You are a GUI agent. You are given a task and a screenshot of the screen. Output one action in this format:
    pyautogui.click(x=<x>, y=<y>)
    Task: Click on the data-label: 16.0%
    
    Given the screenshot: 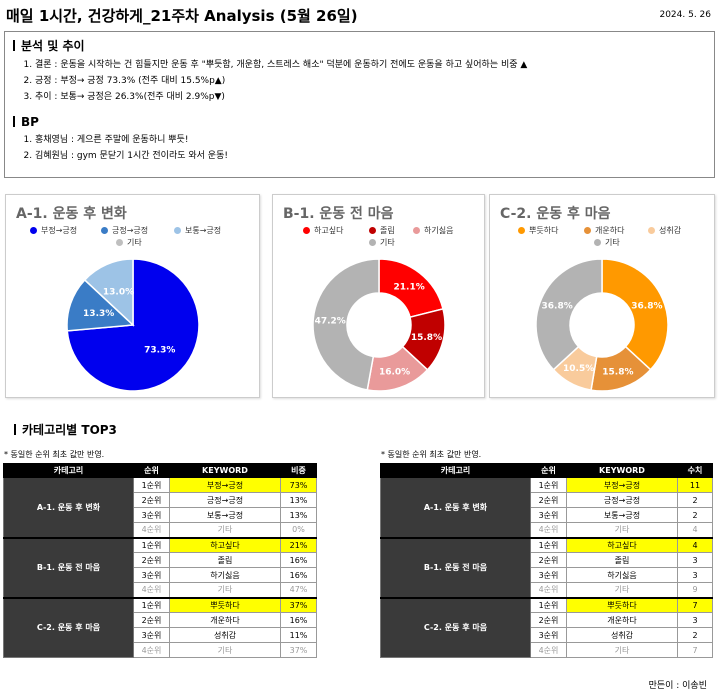 What is the action you would take?
    pyautogui.click(x=394, y=372)
    